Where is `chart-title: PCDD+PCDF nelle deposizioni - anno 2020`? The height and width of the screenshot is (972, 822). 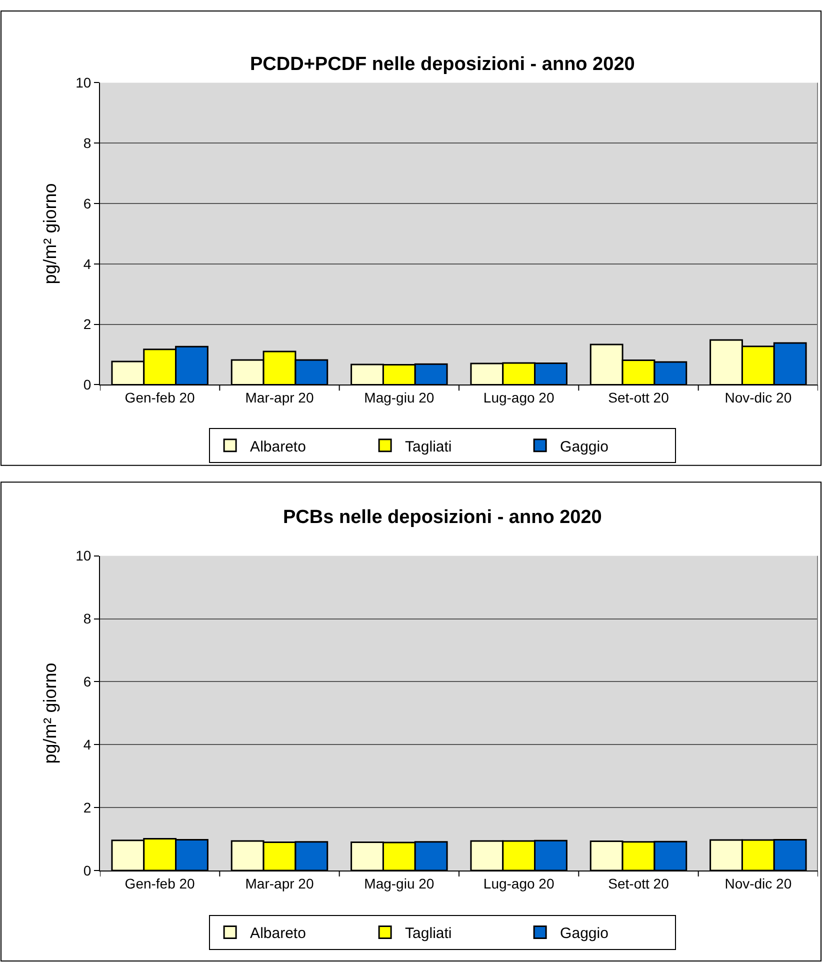
chart-title: PCDD+PCDF nelle deposizioni - anno 2020 is located at coordinates (442, 64).